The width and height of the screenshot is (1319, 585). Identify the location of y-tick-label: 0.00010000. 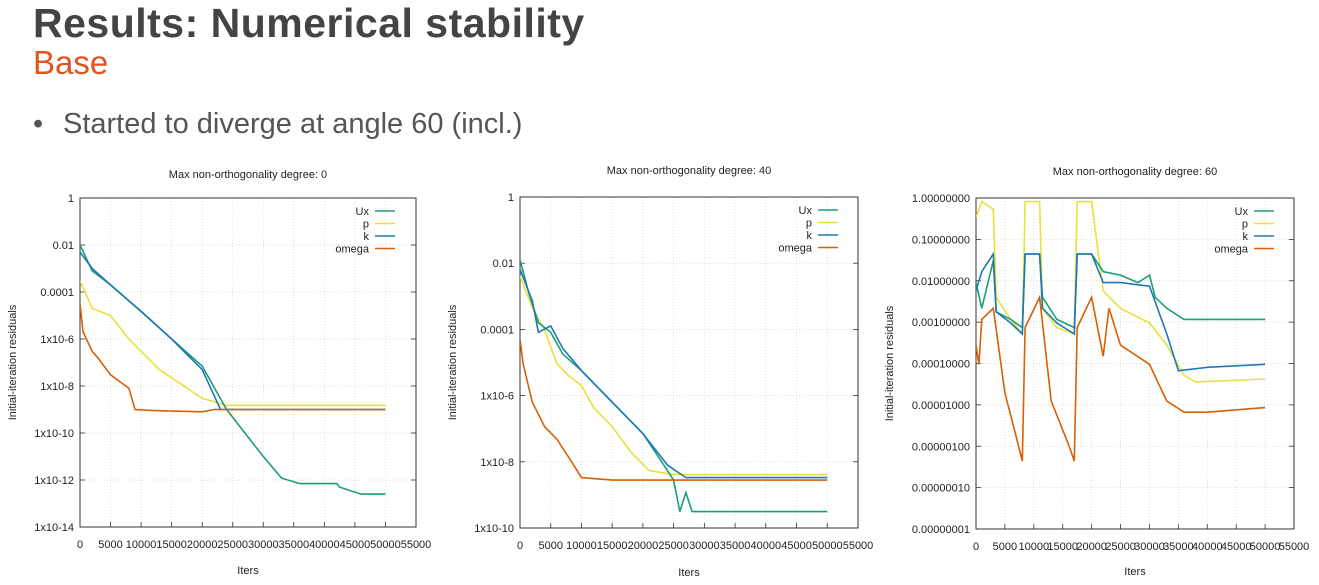
(941, 365).